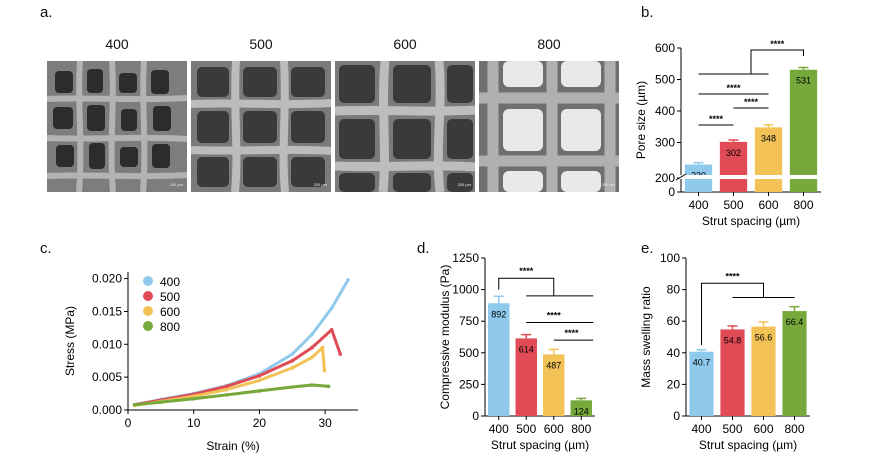 The image size is (871, 467). What do you see at coordinates (549, 44) in the screenshot?
I see `image-label-800: 800` at bounding box center [549, 44].